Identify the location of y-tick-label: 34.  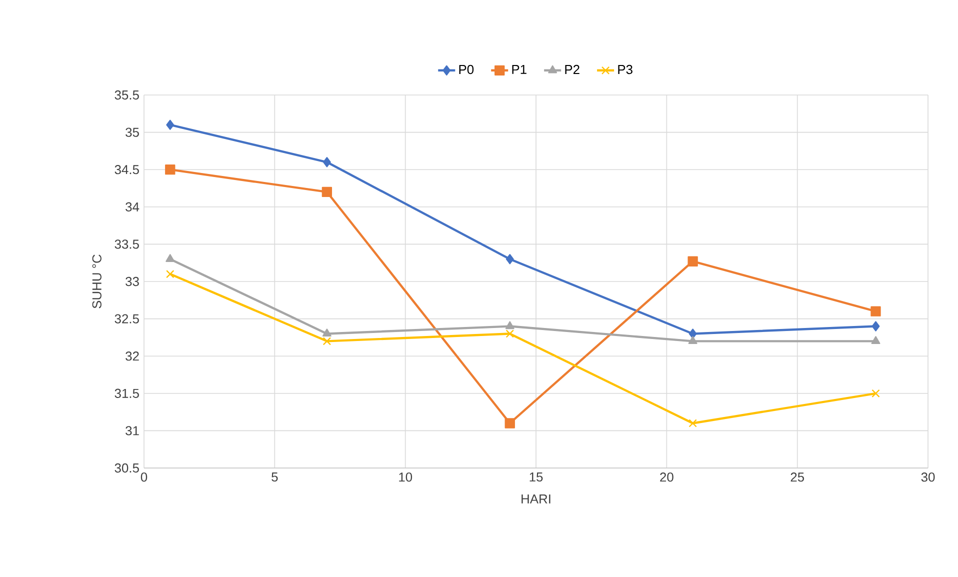
(133, 207).